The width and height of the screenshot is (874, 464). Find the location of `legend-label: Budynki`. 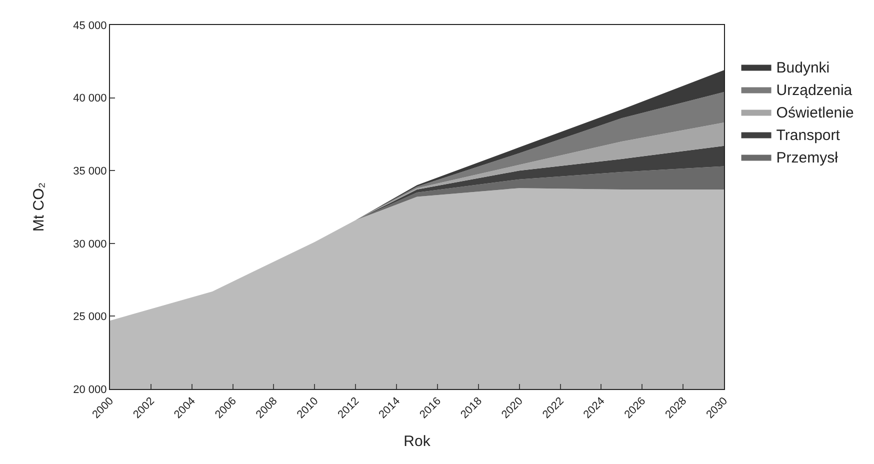

legend-label: Budynki is located at coordinates (803, 68).